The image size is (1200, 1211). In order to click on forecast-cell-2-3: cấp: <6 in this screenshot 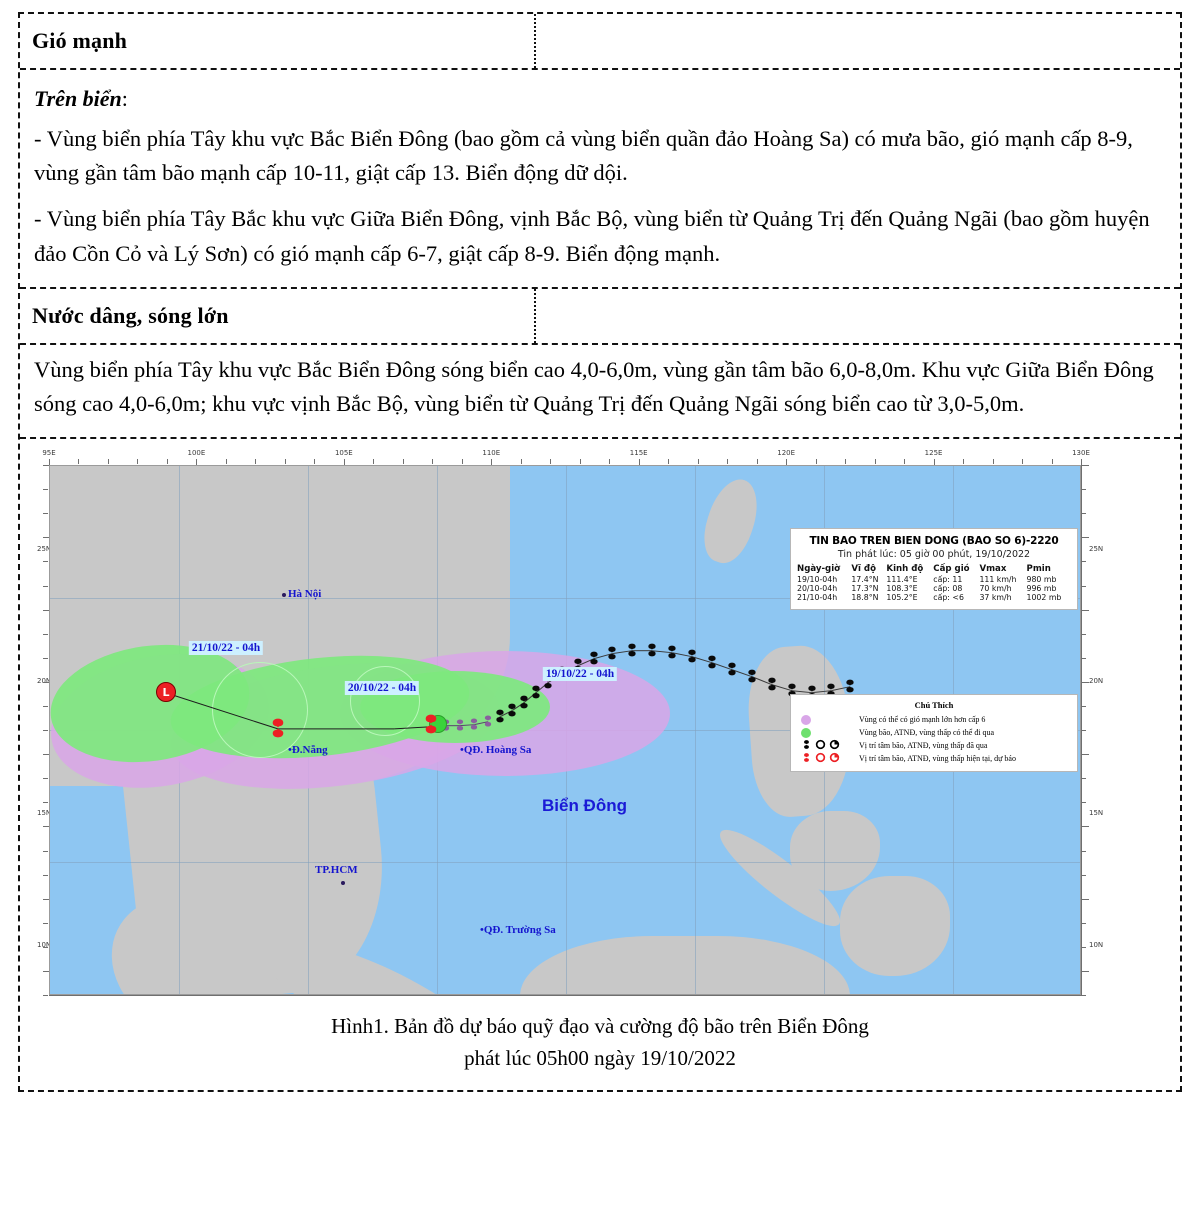, I will do `click(948, 598)`.